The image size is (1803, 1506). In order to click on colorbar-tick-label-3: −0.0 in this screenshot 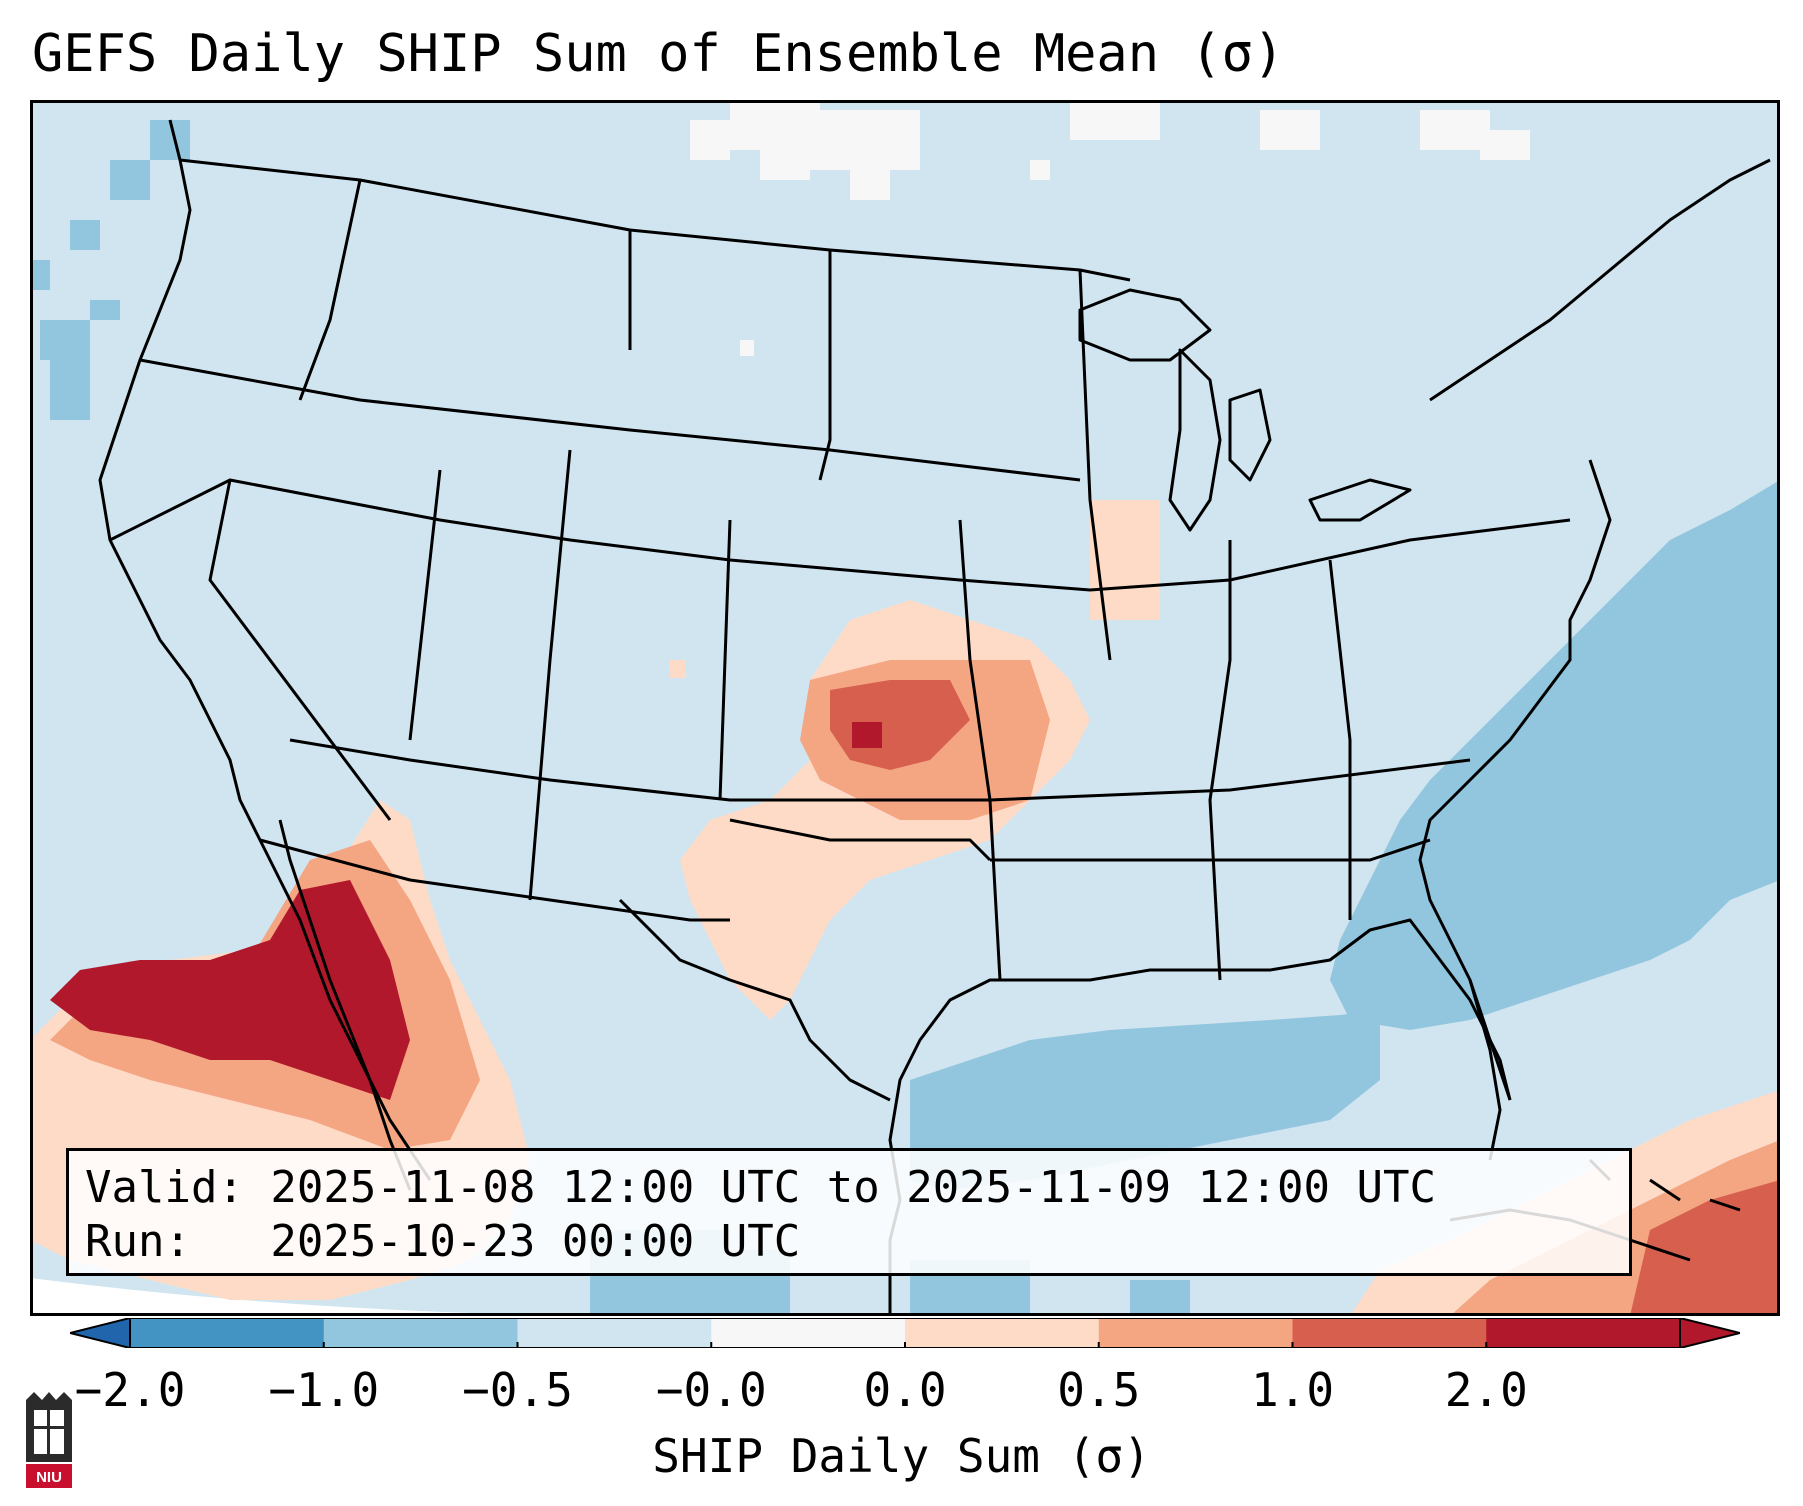, I will do `click(711, 1390)`.